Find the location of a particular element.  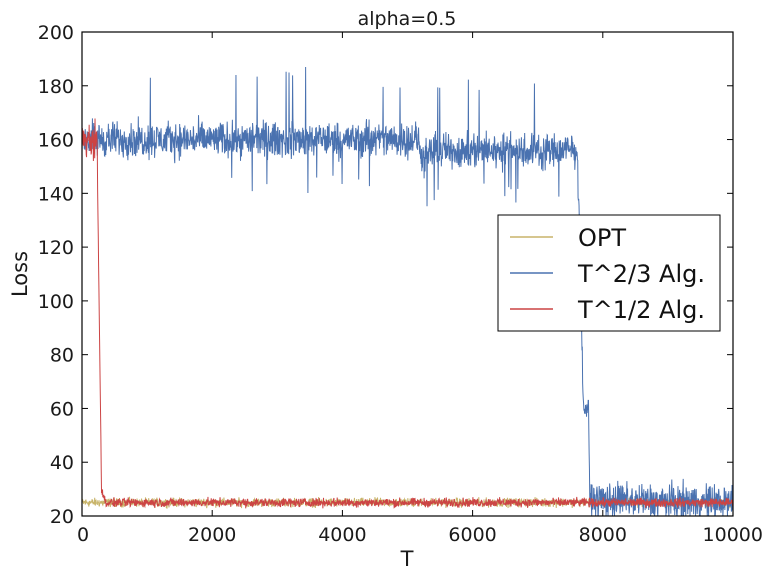

y-tick-label: 40 is located at coordinates (62, 463).